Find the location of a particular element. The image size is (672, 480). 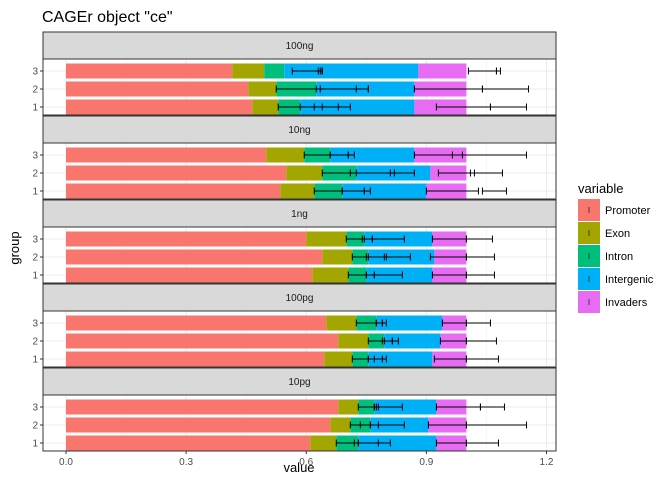

strip-label: 100ng is located at coordinates (300, 46).